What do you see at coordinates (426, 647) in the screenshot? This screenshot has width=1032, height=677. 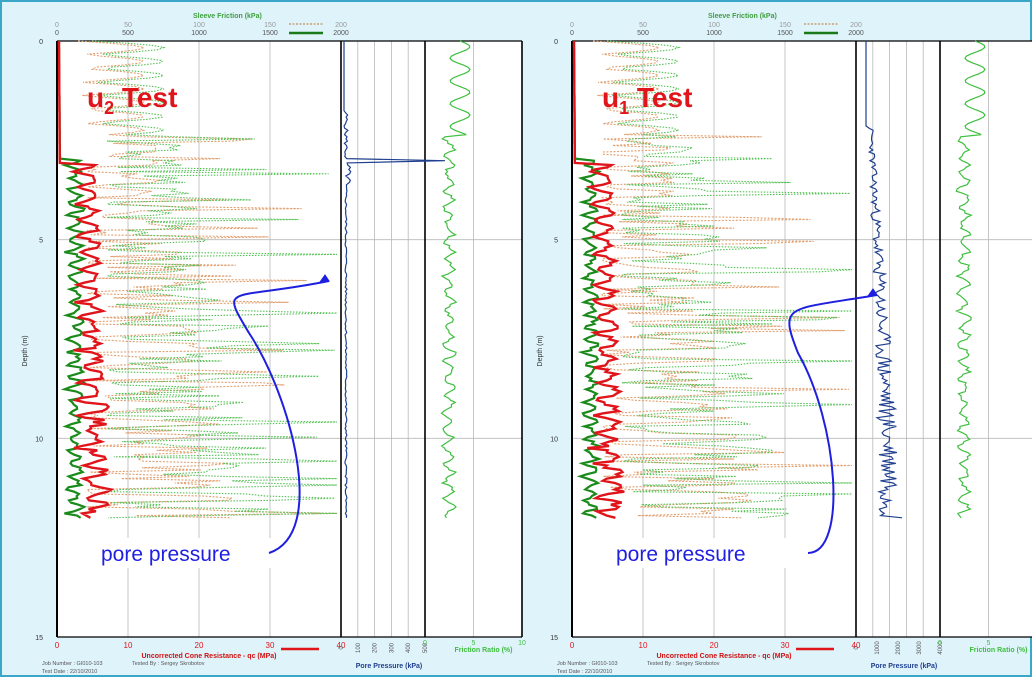 I see `pore-tick: 500` at bounding box center [426, 647].